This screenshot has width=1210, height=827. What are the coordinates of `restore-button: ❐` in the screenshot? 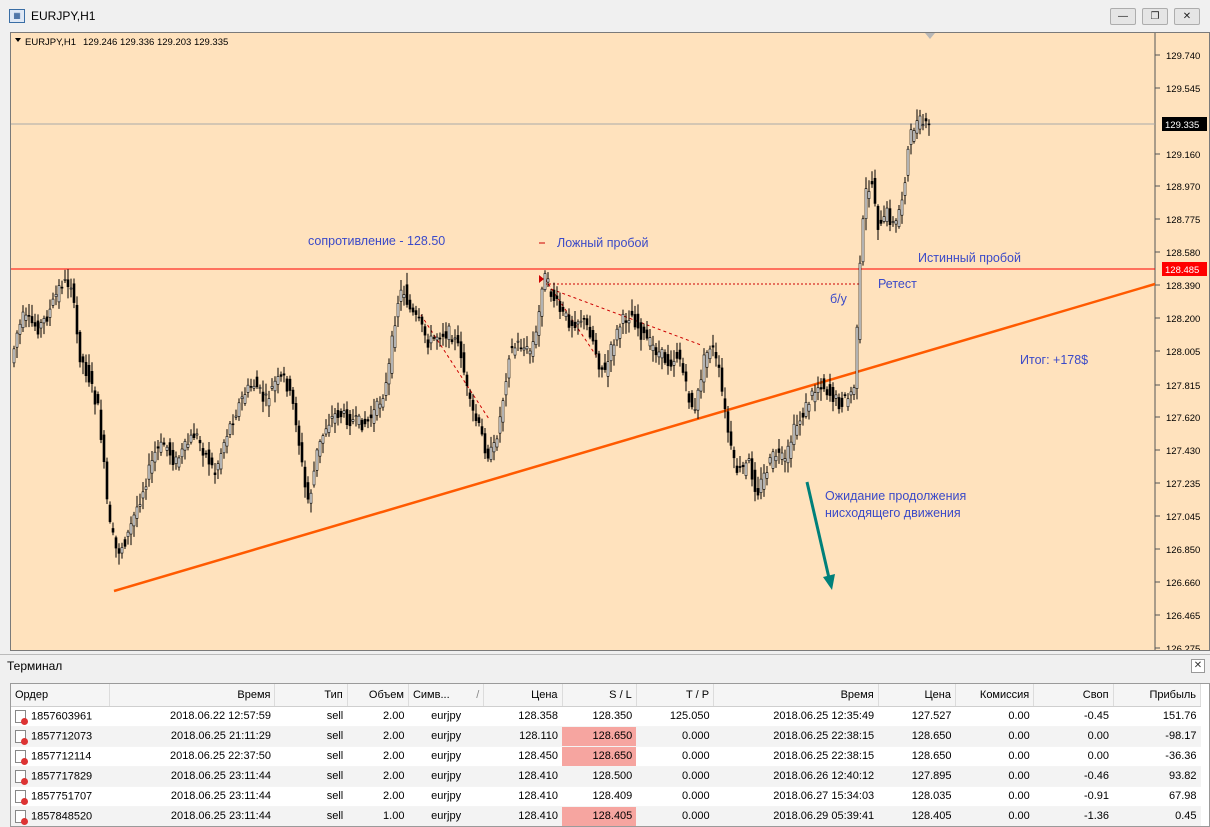 It's located at (1155, 16).